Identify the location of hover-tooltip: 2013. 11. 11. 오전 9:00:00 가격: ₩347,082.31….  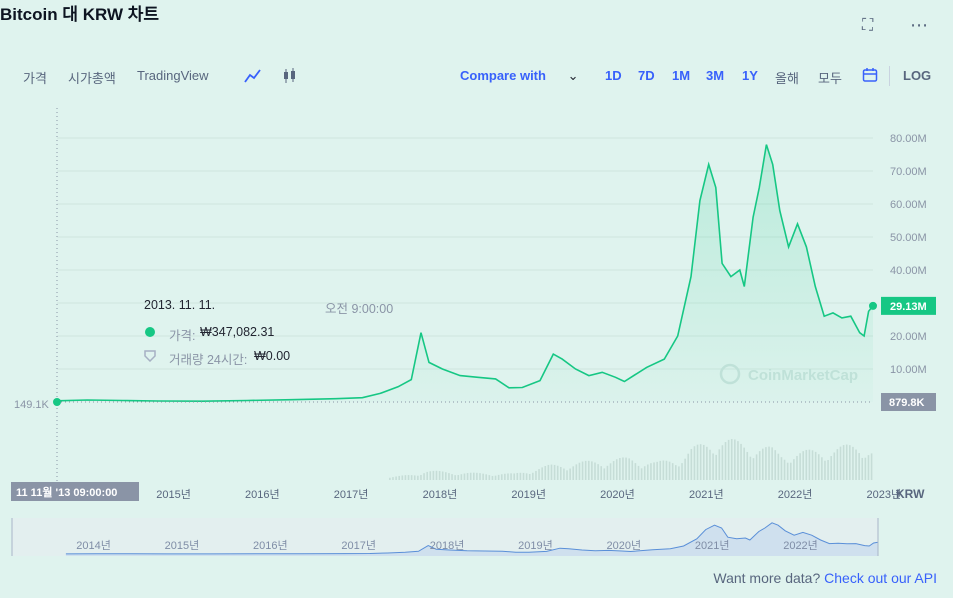
(271, 331).